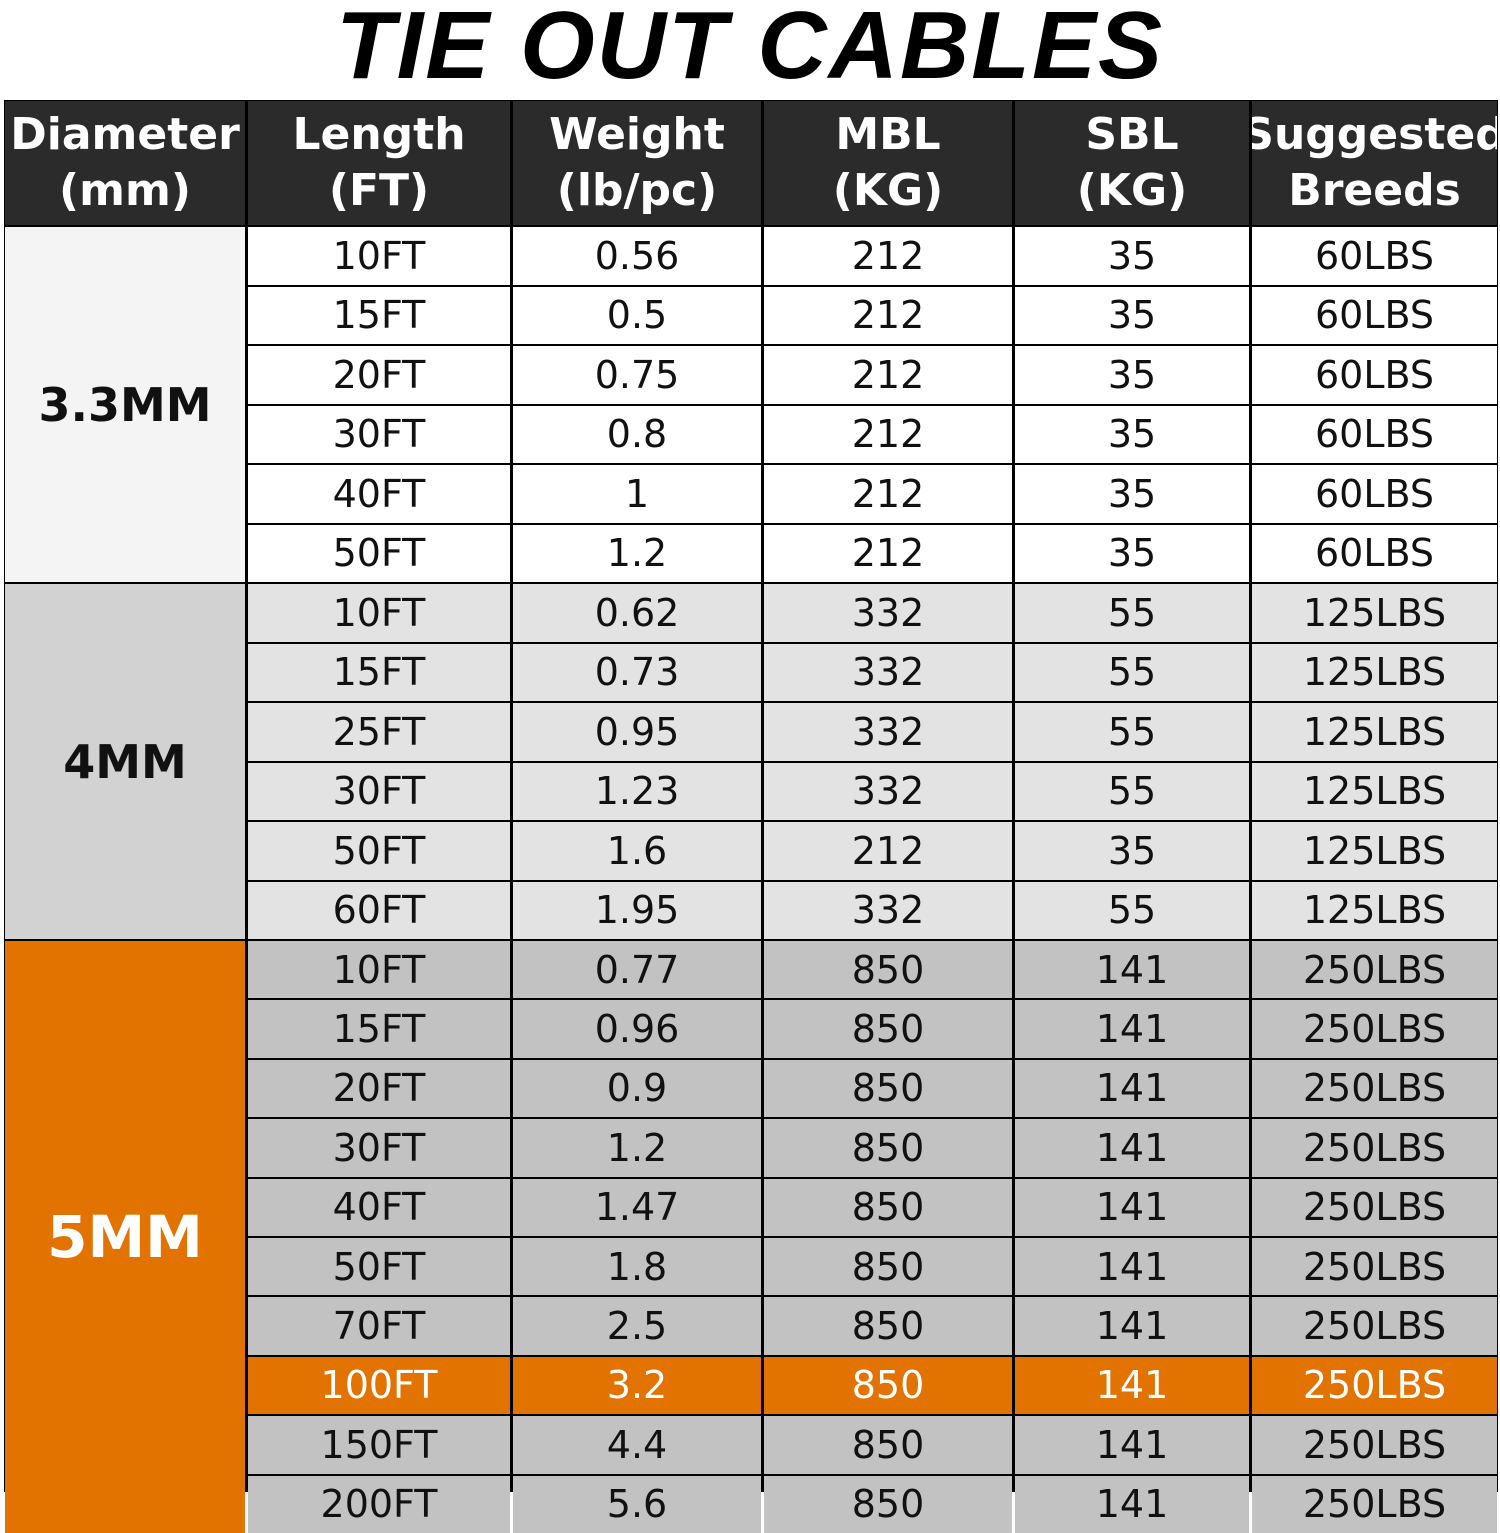  Describe the element at coordinates (379, 1445) in the screenshot. I see `length-cell: 150FT` at that location.